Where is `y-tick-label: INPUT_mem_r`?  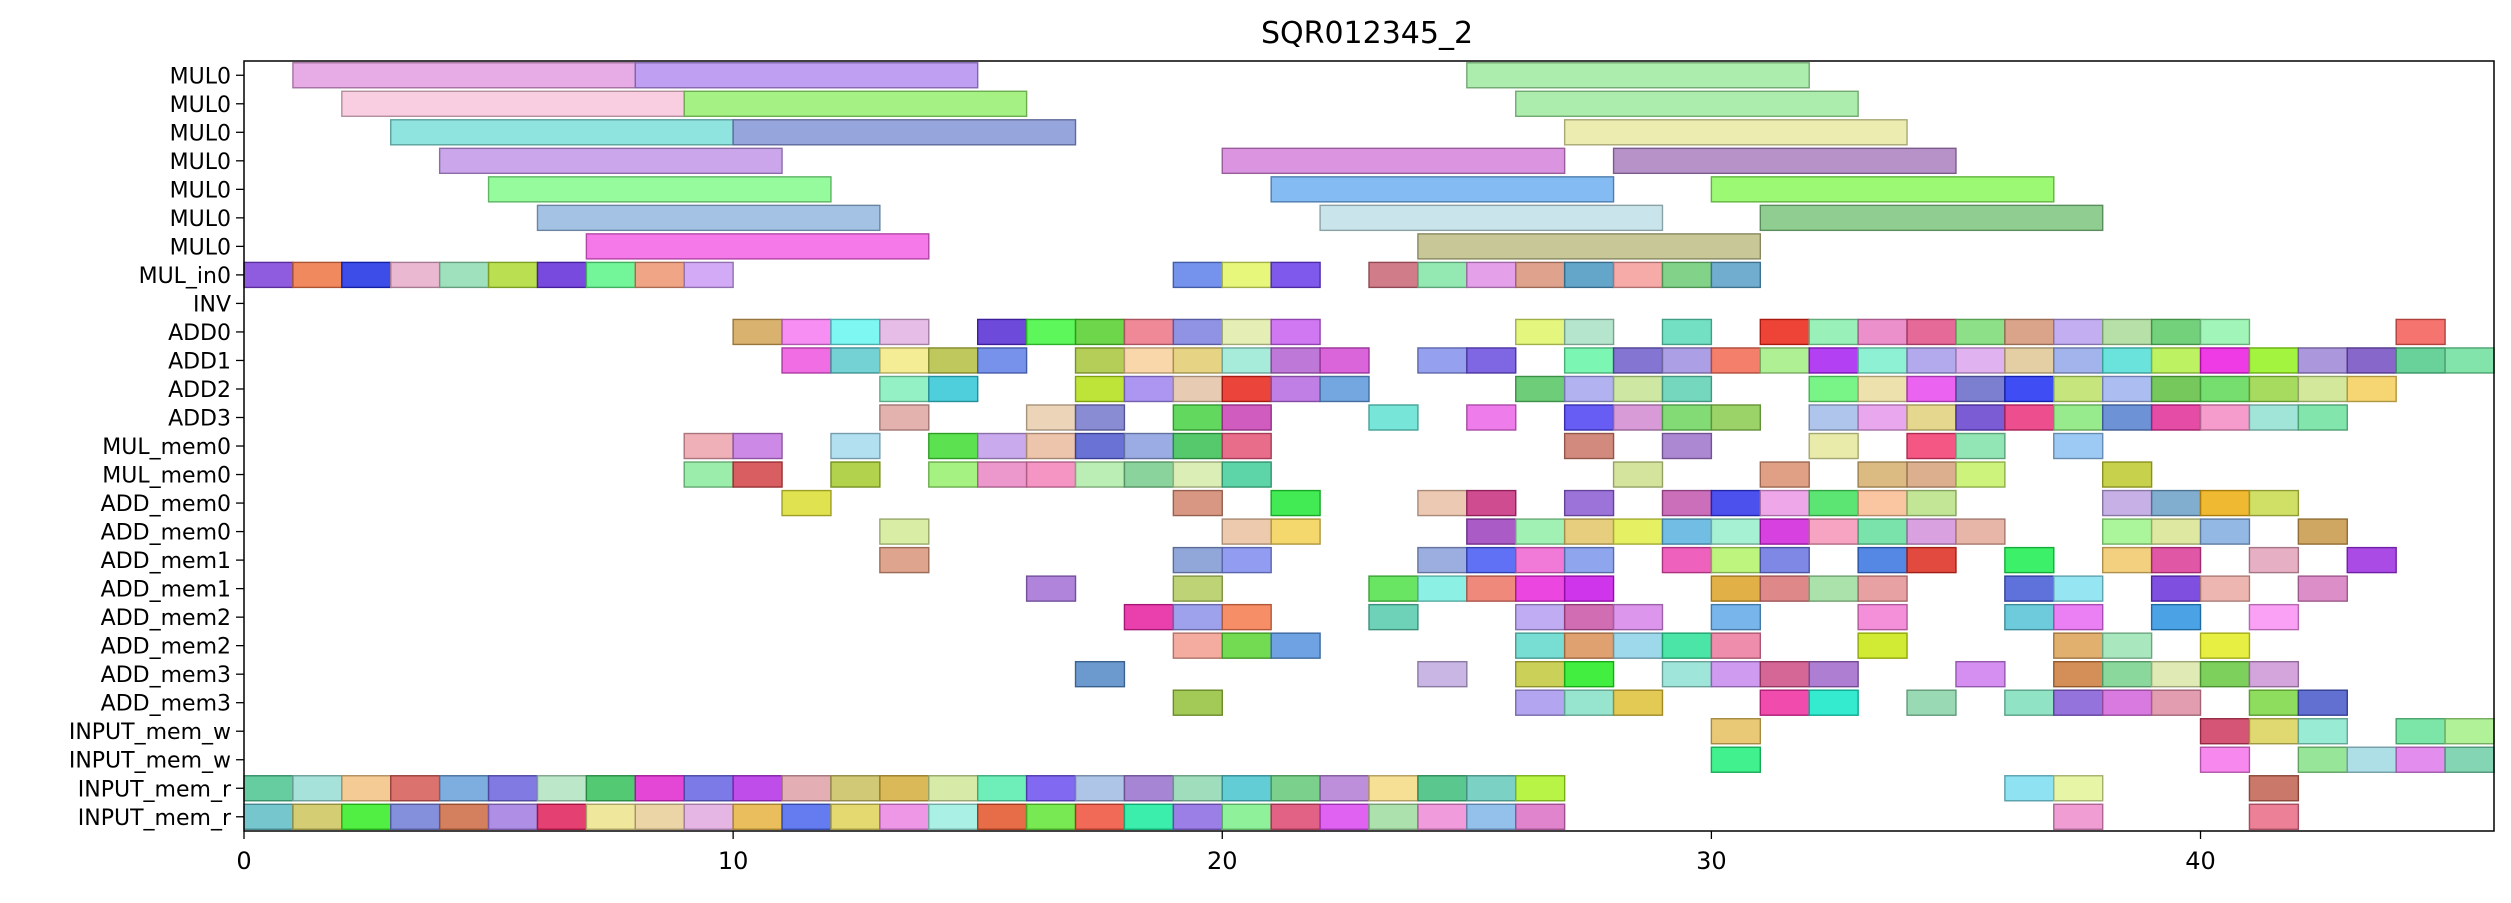
y-tick-label: INPUT_mem_r is located at coordinates (155, 789).